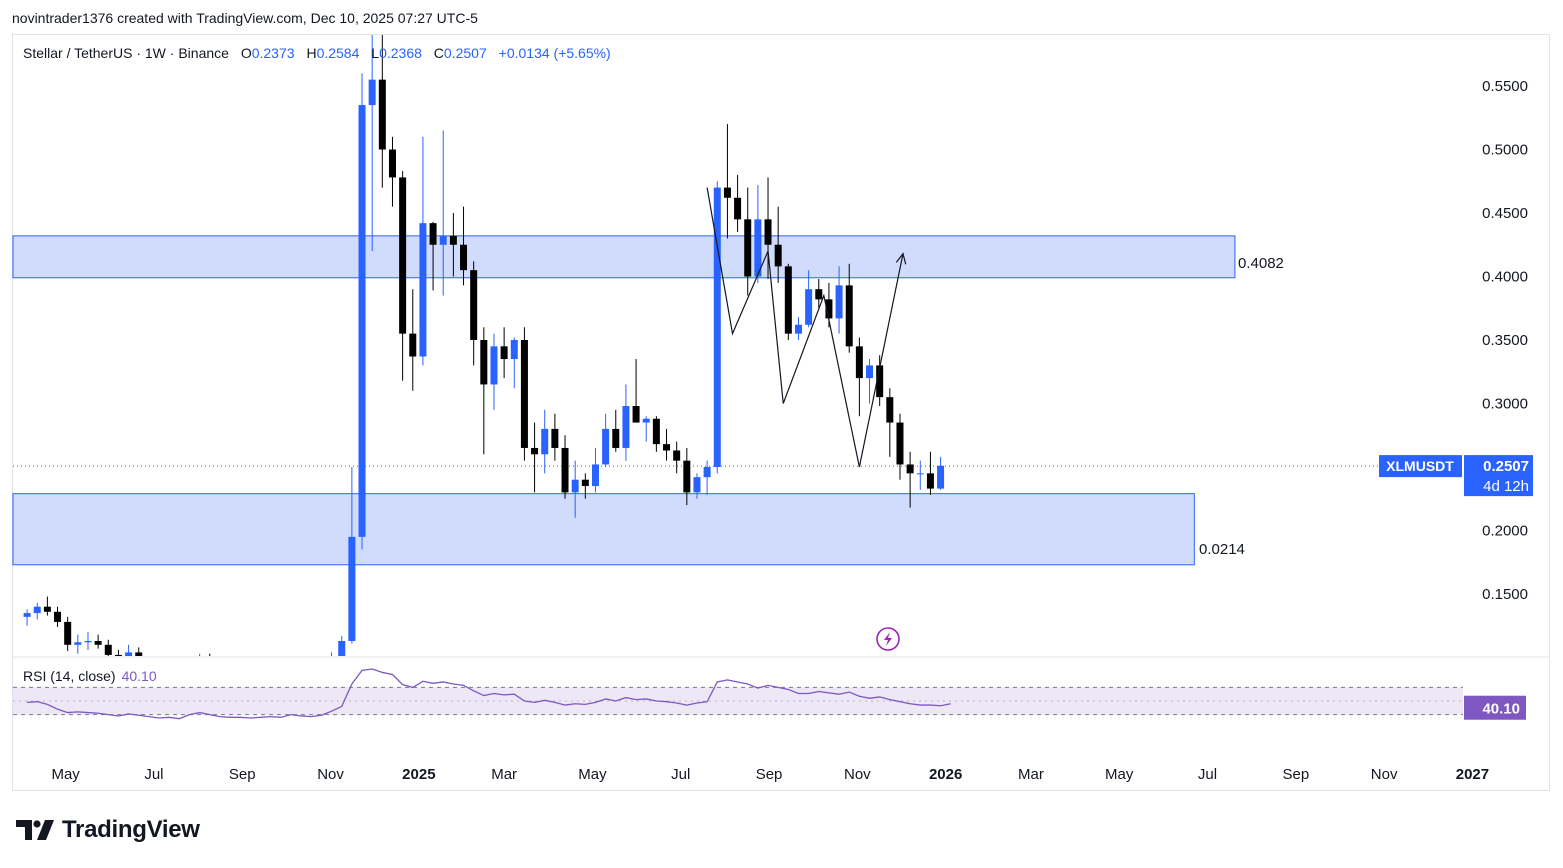 The image size is (1563, 868). I want to click on y-tick-label: 0.5000, so click(1505, 150).